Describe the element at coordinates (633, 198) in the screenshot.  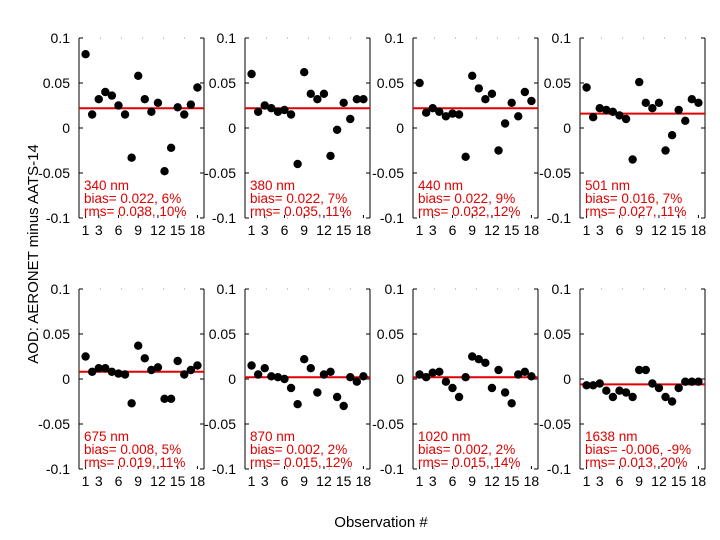
I see `panel-bias-label: bias= 0.016, 7%` at that location.